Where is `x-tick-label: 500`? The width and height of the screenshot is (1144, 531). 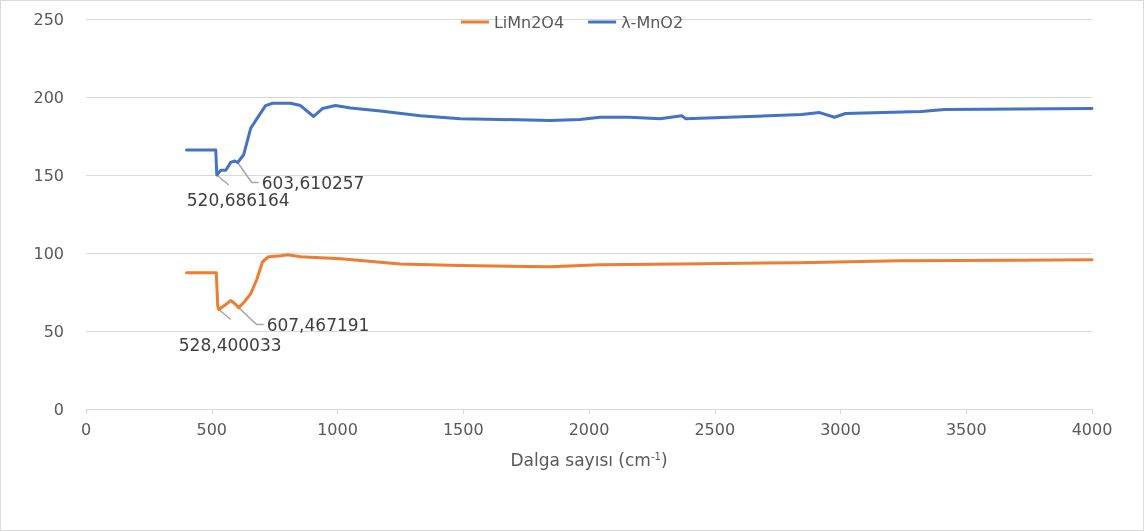
x-tick-label: 500 is located at coordinates (212, 429).